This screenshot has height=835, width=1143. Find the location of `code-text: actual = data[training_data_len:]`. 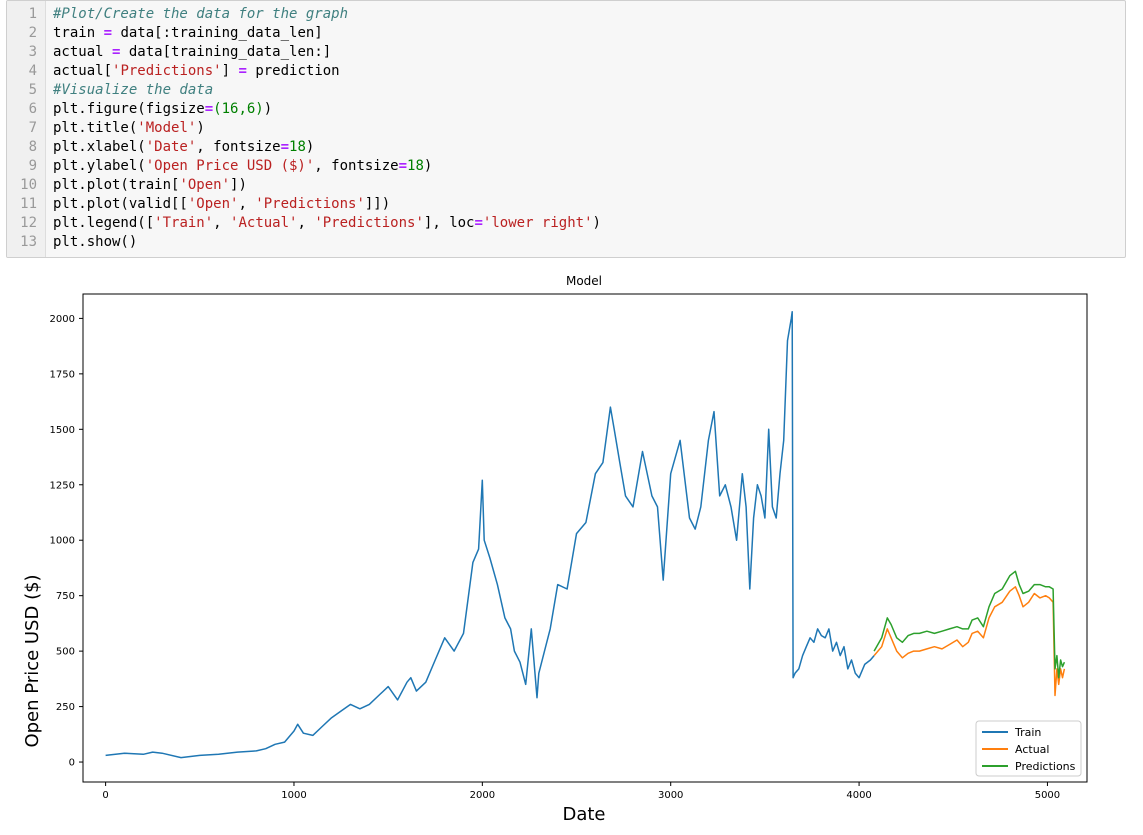

code-text: actual = data[training_data_len:] is located at coordinates (192, 52).